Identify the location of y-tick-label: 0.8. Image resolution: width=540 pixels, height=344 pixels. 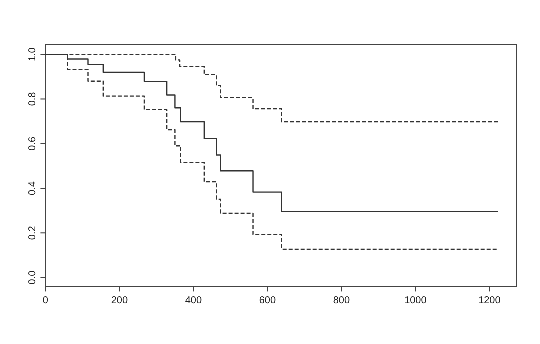
(33, 99).